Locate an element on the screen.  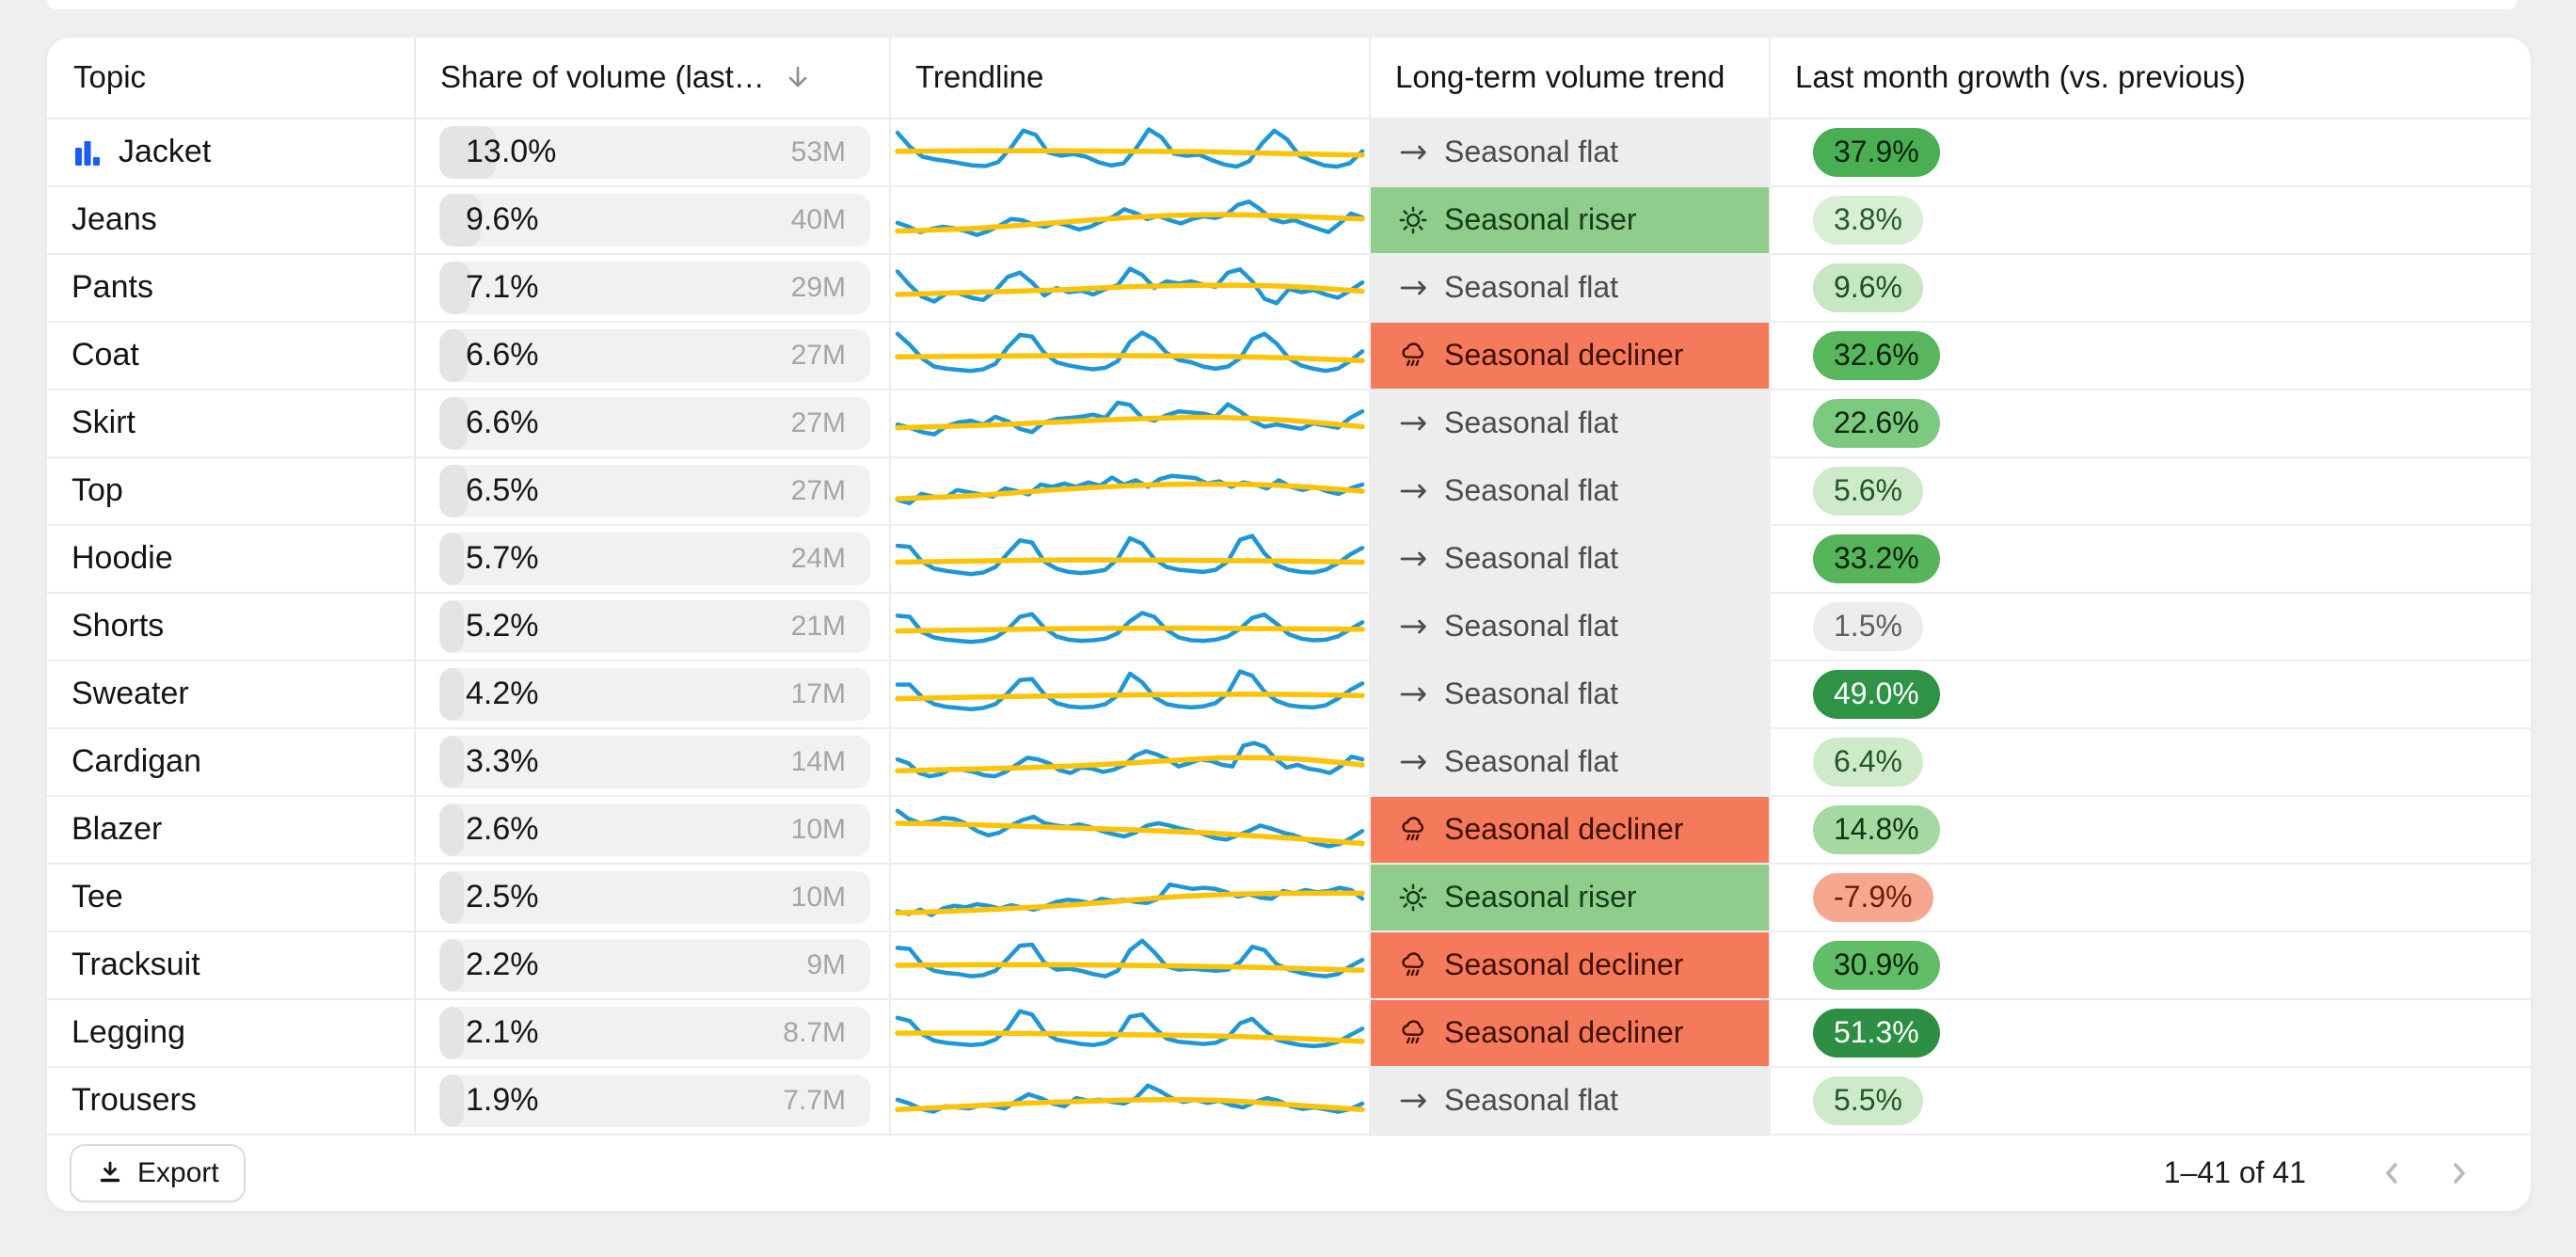
trend-cell: Seasonal flat is located at coordinates (1569, 1100).